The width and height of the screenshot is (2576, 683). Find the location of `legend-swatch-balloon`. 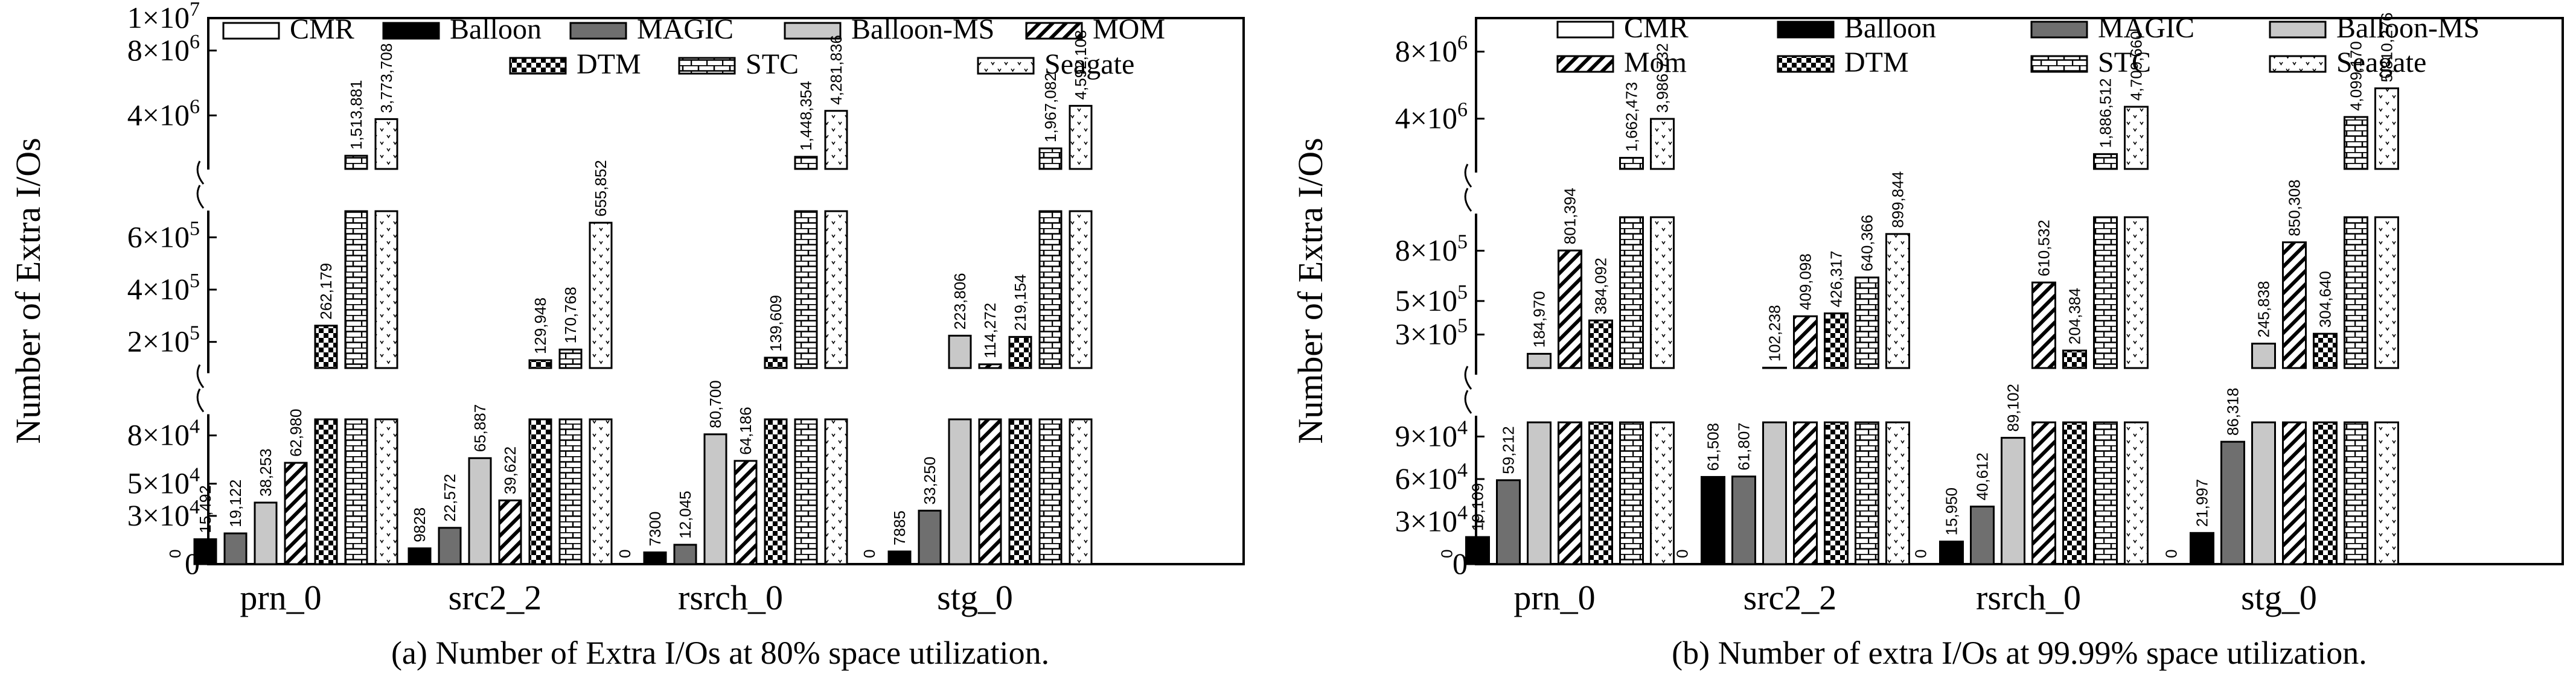

legend-swatch-balloon is located at coordinates (411, 31).